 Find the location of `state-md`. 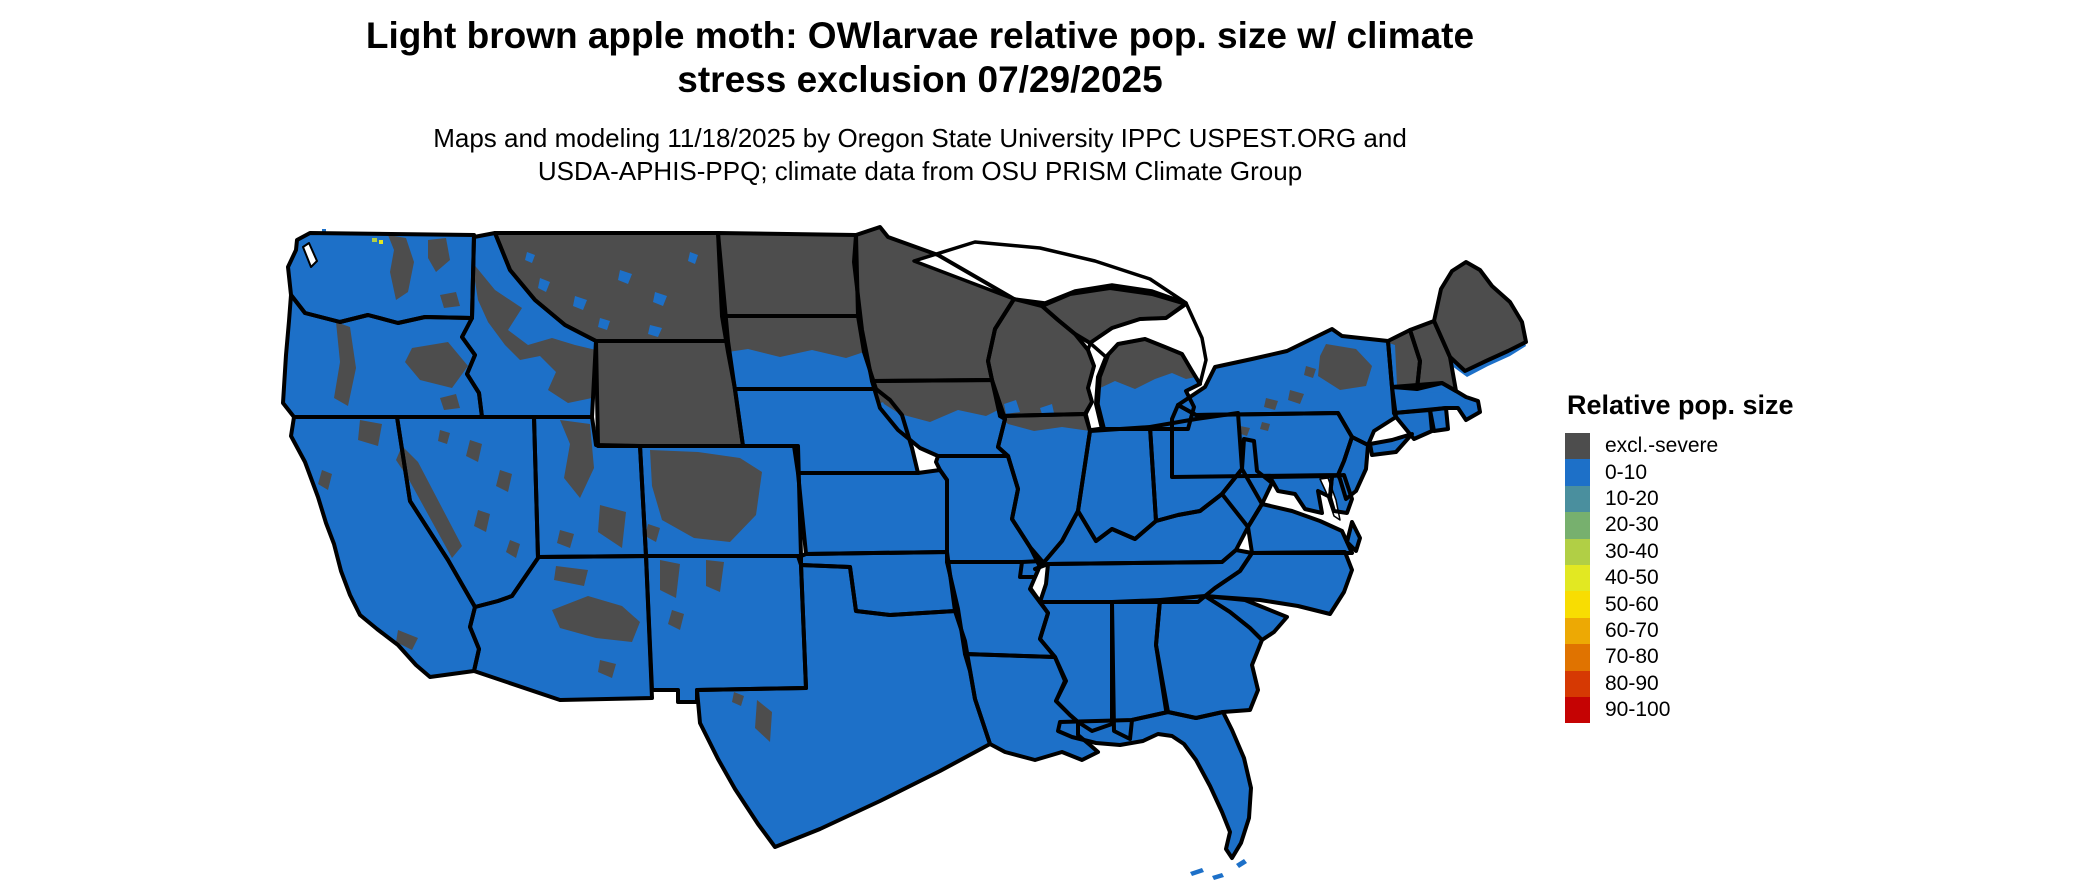

state-md is located at coordinates (1301, 494).